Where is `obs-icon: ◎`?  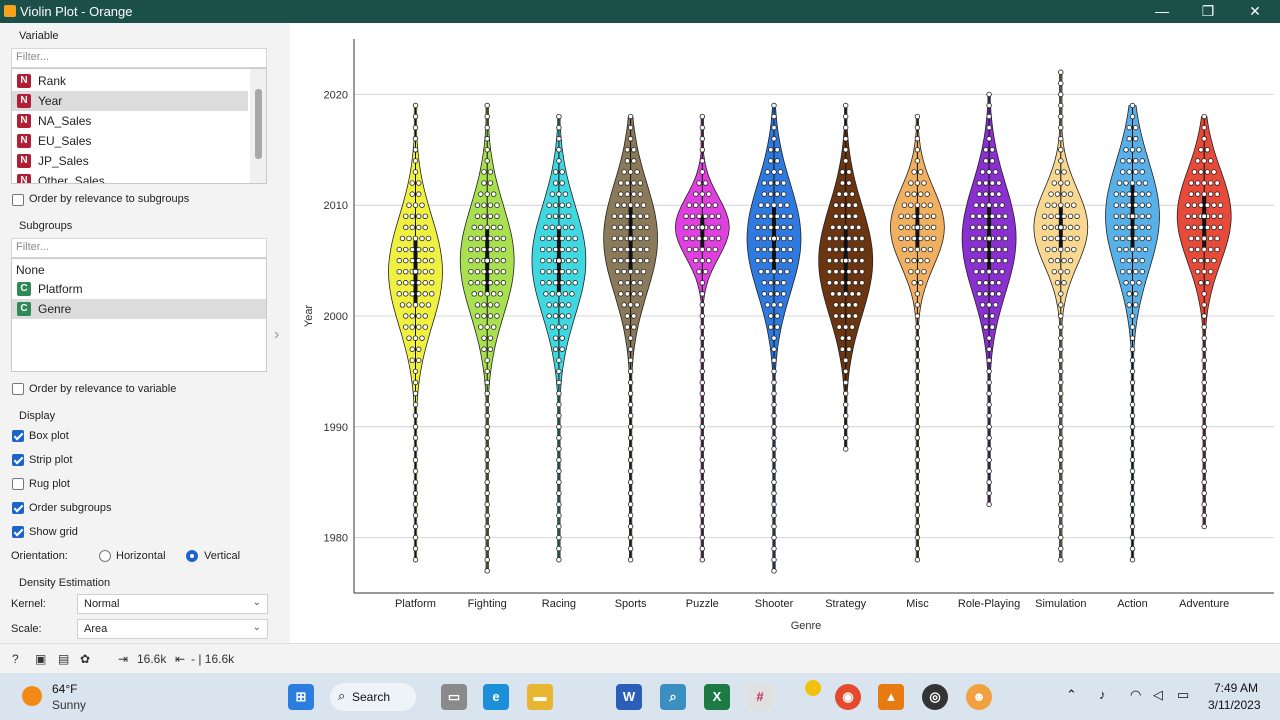
obs-icon: ◎ is located at coordinates (935, 697).